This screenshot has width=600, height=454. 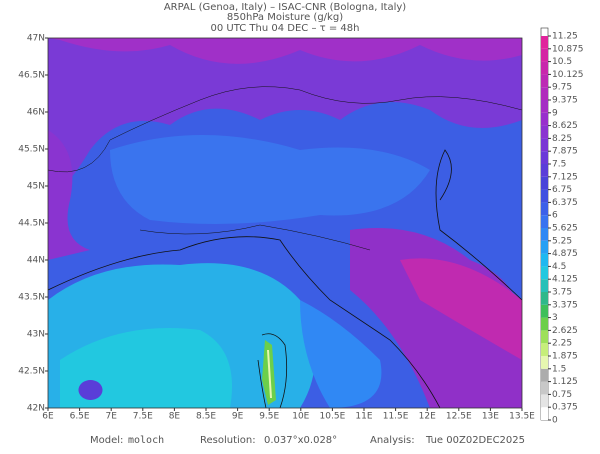 What do you see at coordinates (565, 152) in the screenshot?
I see `colorbar-label: 7.875` at bounding box center [565, 152].